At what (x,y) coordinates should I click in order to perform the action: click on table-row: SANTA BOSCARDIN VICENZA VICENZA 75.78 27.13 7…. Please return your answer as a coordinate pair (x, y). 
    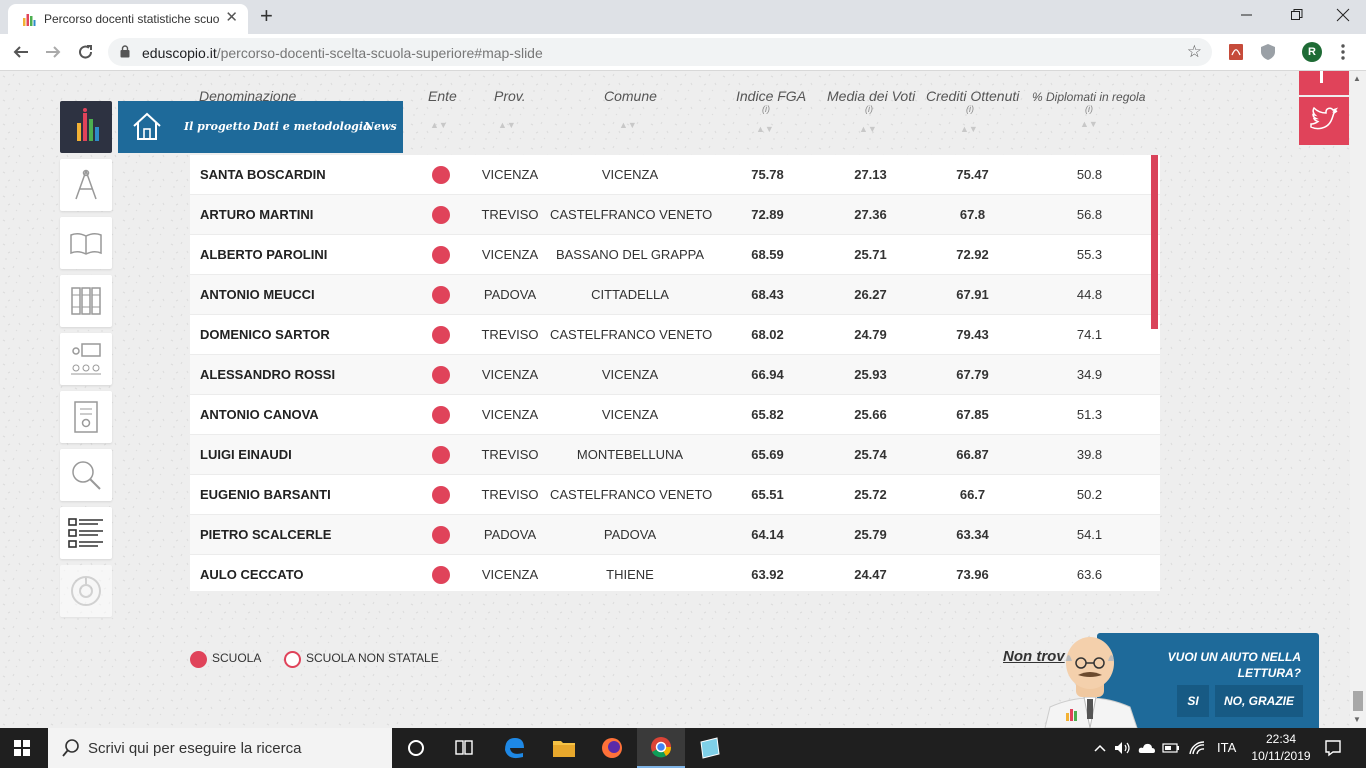
    Looking at the image, I should click on (675, 175).